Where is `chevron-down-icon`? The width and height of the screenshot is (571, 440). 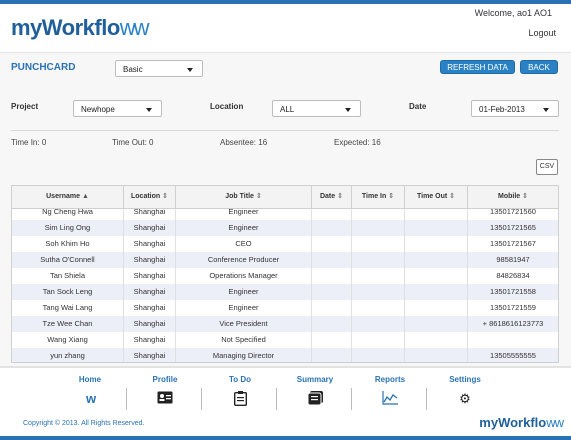
chevron-down-icon is located at coordinates (546, 110).